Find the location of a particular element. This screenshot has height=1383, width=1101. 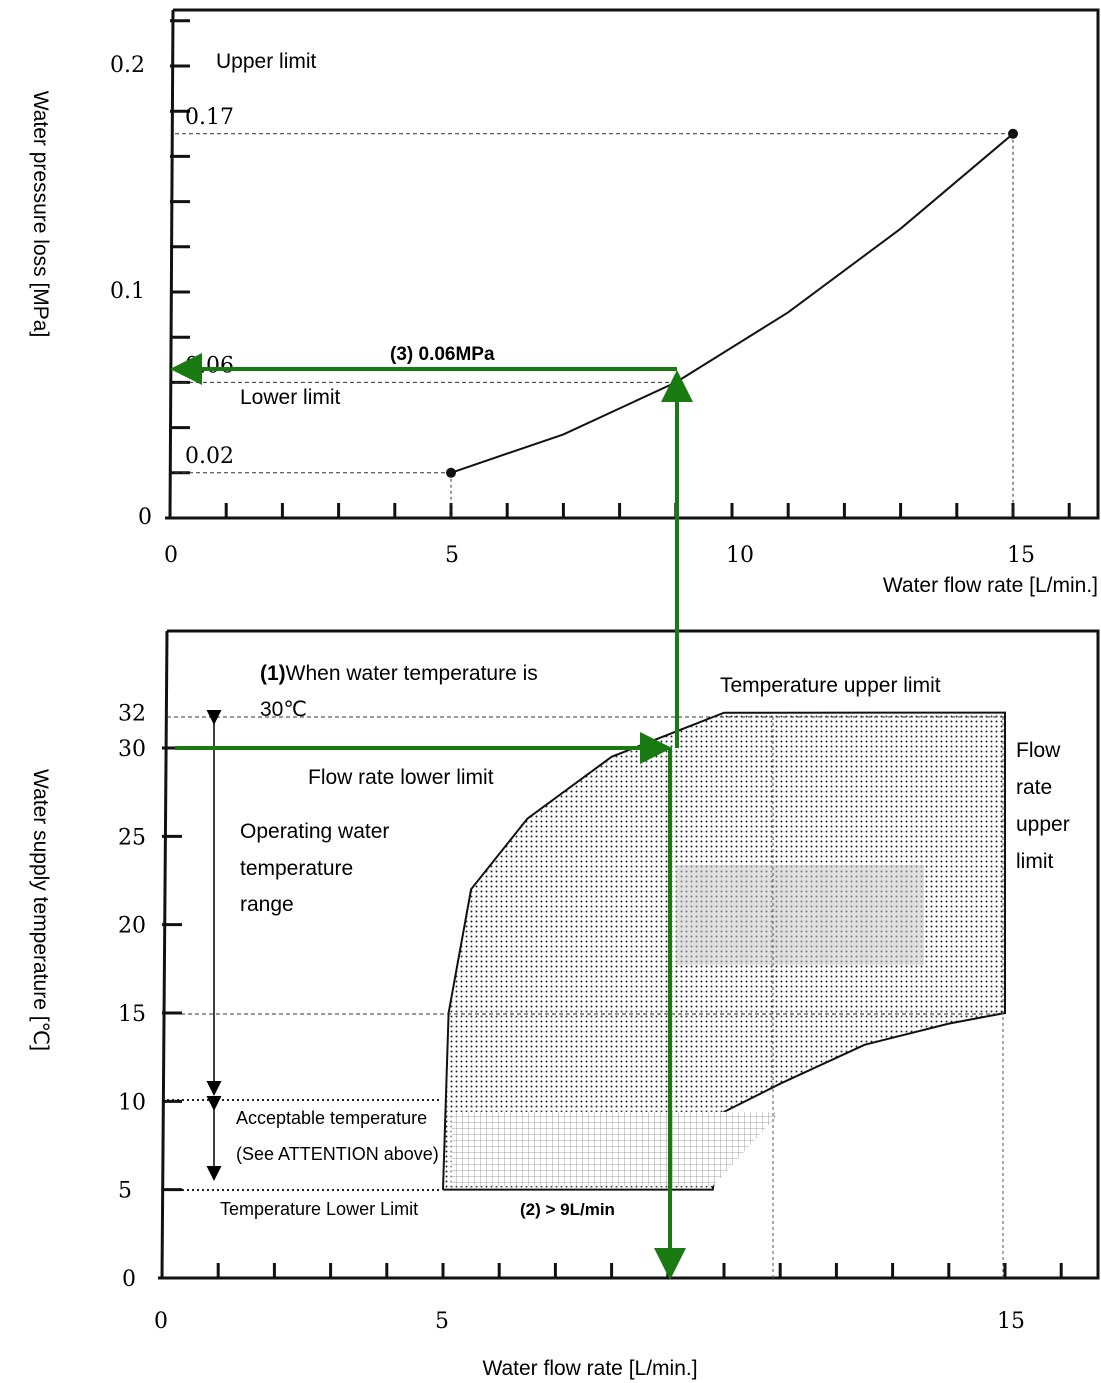

bottom-x-tick-label: 0 is located at coordinates (161, 1321).